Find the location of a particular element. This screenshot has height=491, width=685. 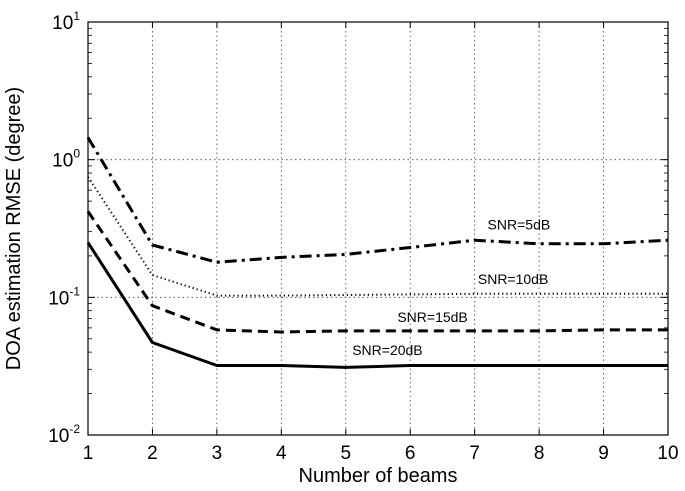

x-tick-label: 8 is located at coordinates (539, 453).